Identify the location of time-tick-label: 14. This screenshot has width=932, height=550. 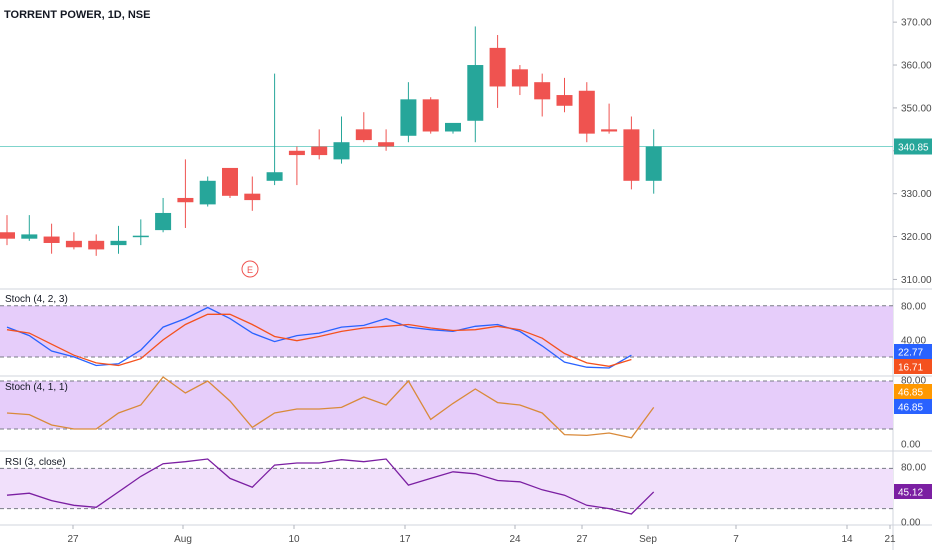
(847, 539).